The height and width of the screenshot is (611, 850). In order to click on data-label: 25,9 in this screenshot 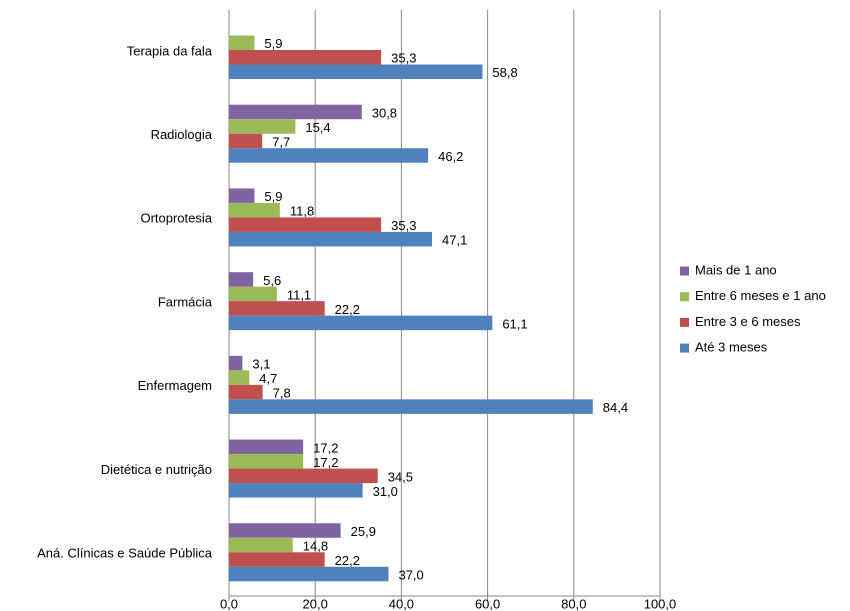, I will do `click(363, 531)`.